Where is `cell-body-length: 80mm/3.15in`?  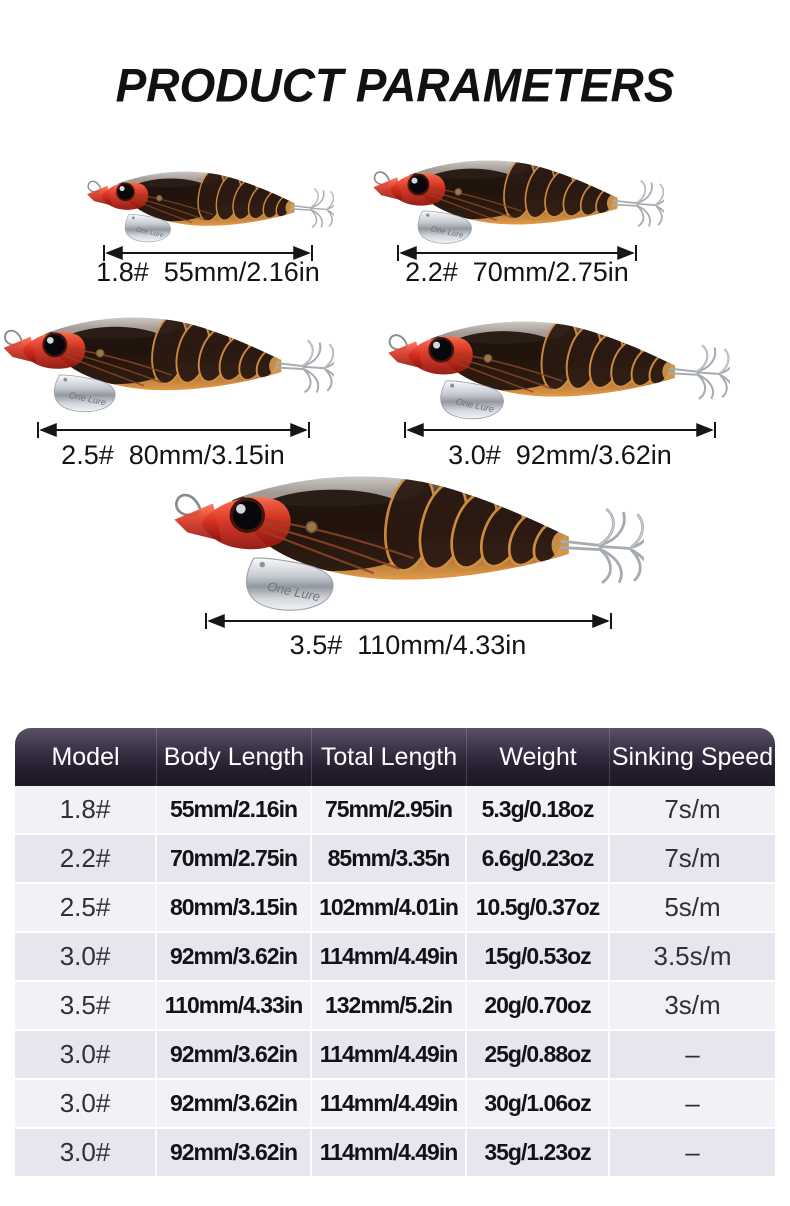
cell-body-length: 80mm/3.15in is located at coordinates (234, 907).